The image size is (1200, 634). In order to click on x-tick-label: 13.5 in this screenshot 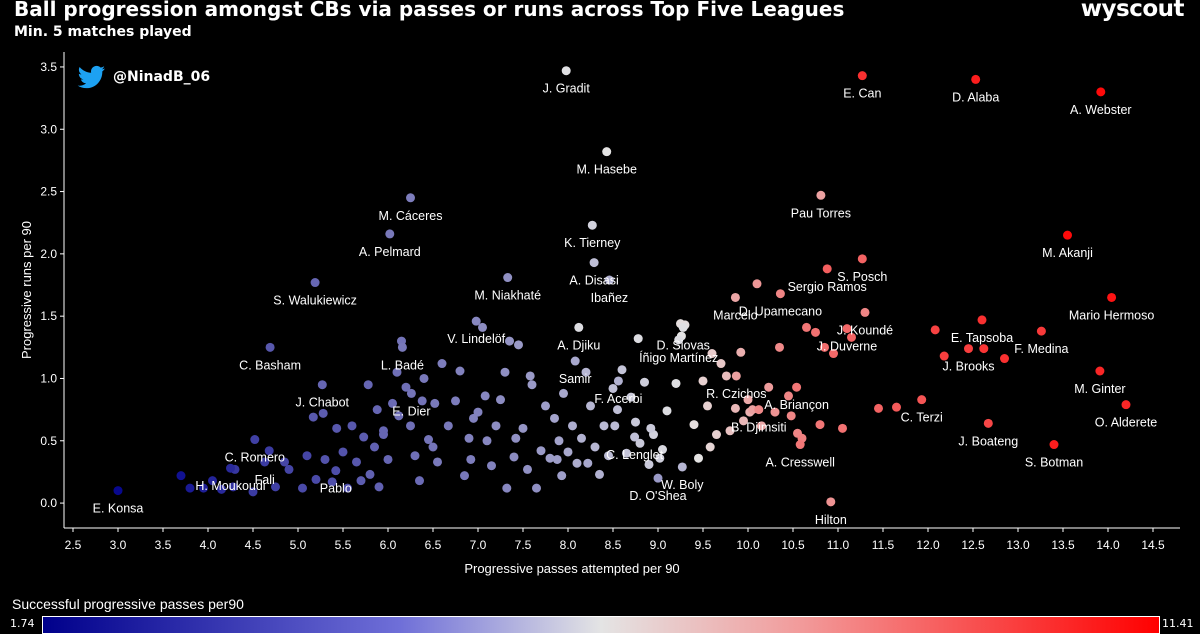, I will do `click(1063, 545)`.